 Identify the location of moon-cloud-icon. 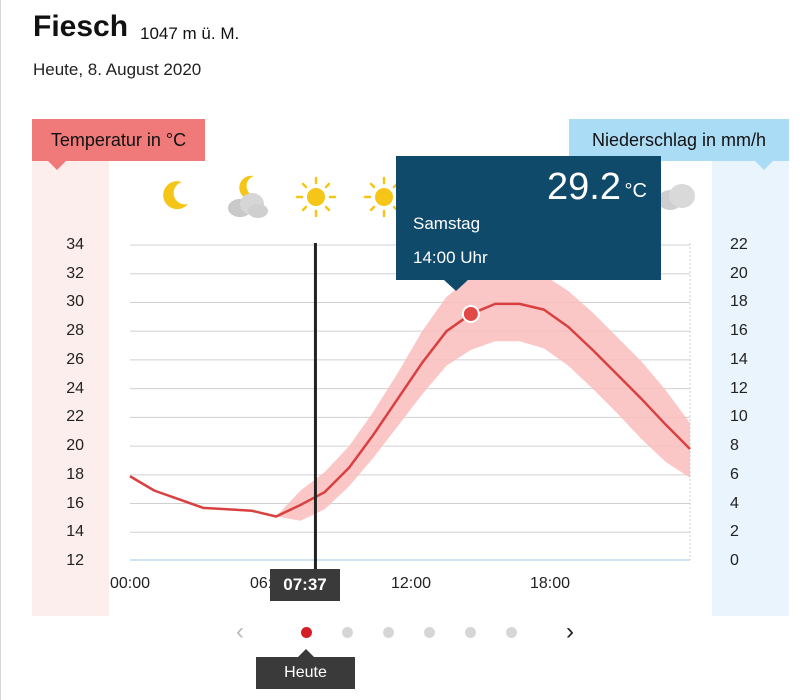
(246, 197).